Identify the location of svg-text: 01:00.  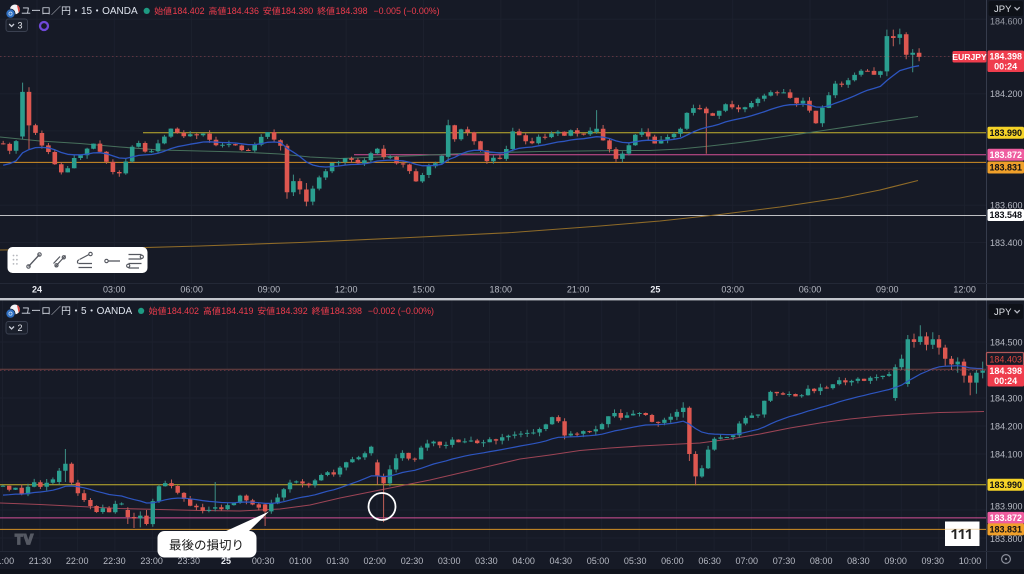
(300, 561).